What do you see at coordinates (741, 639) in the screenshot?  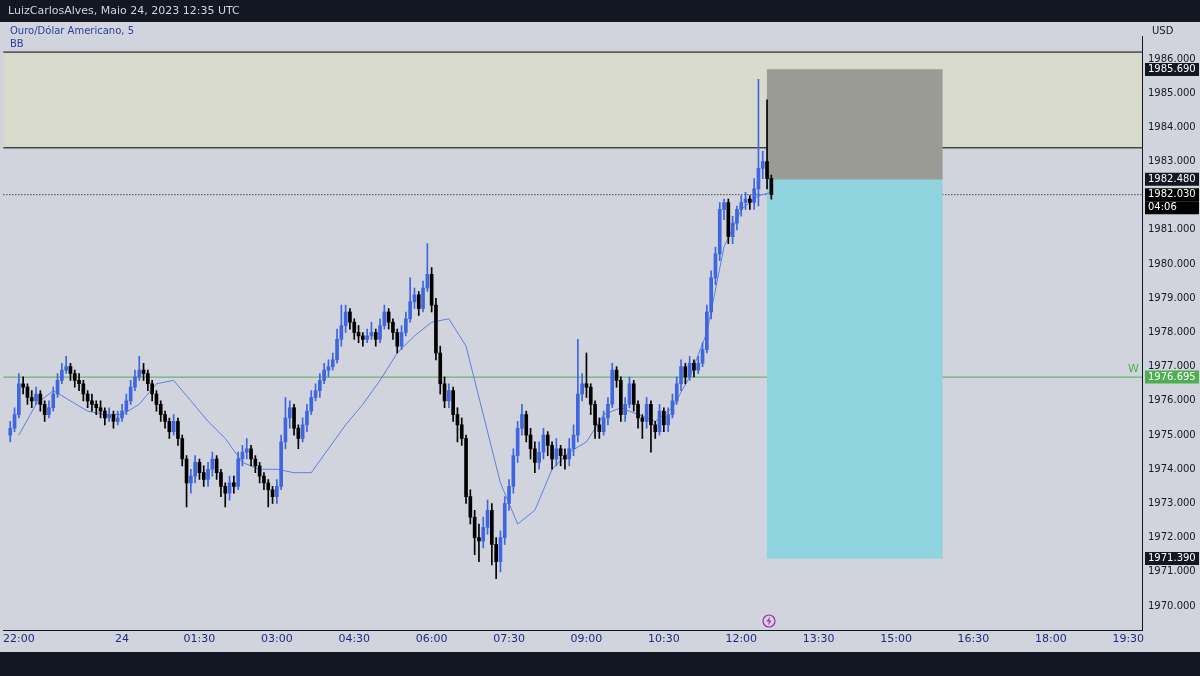 I see `x-tick-label: 12:00` at bounding box center [741, 639].